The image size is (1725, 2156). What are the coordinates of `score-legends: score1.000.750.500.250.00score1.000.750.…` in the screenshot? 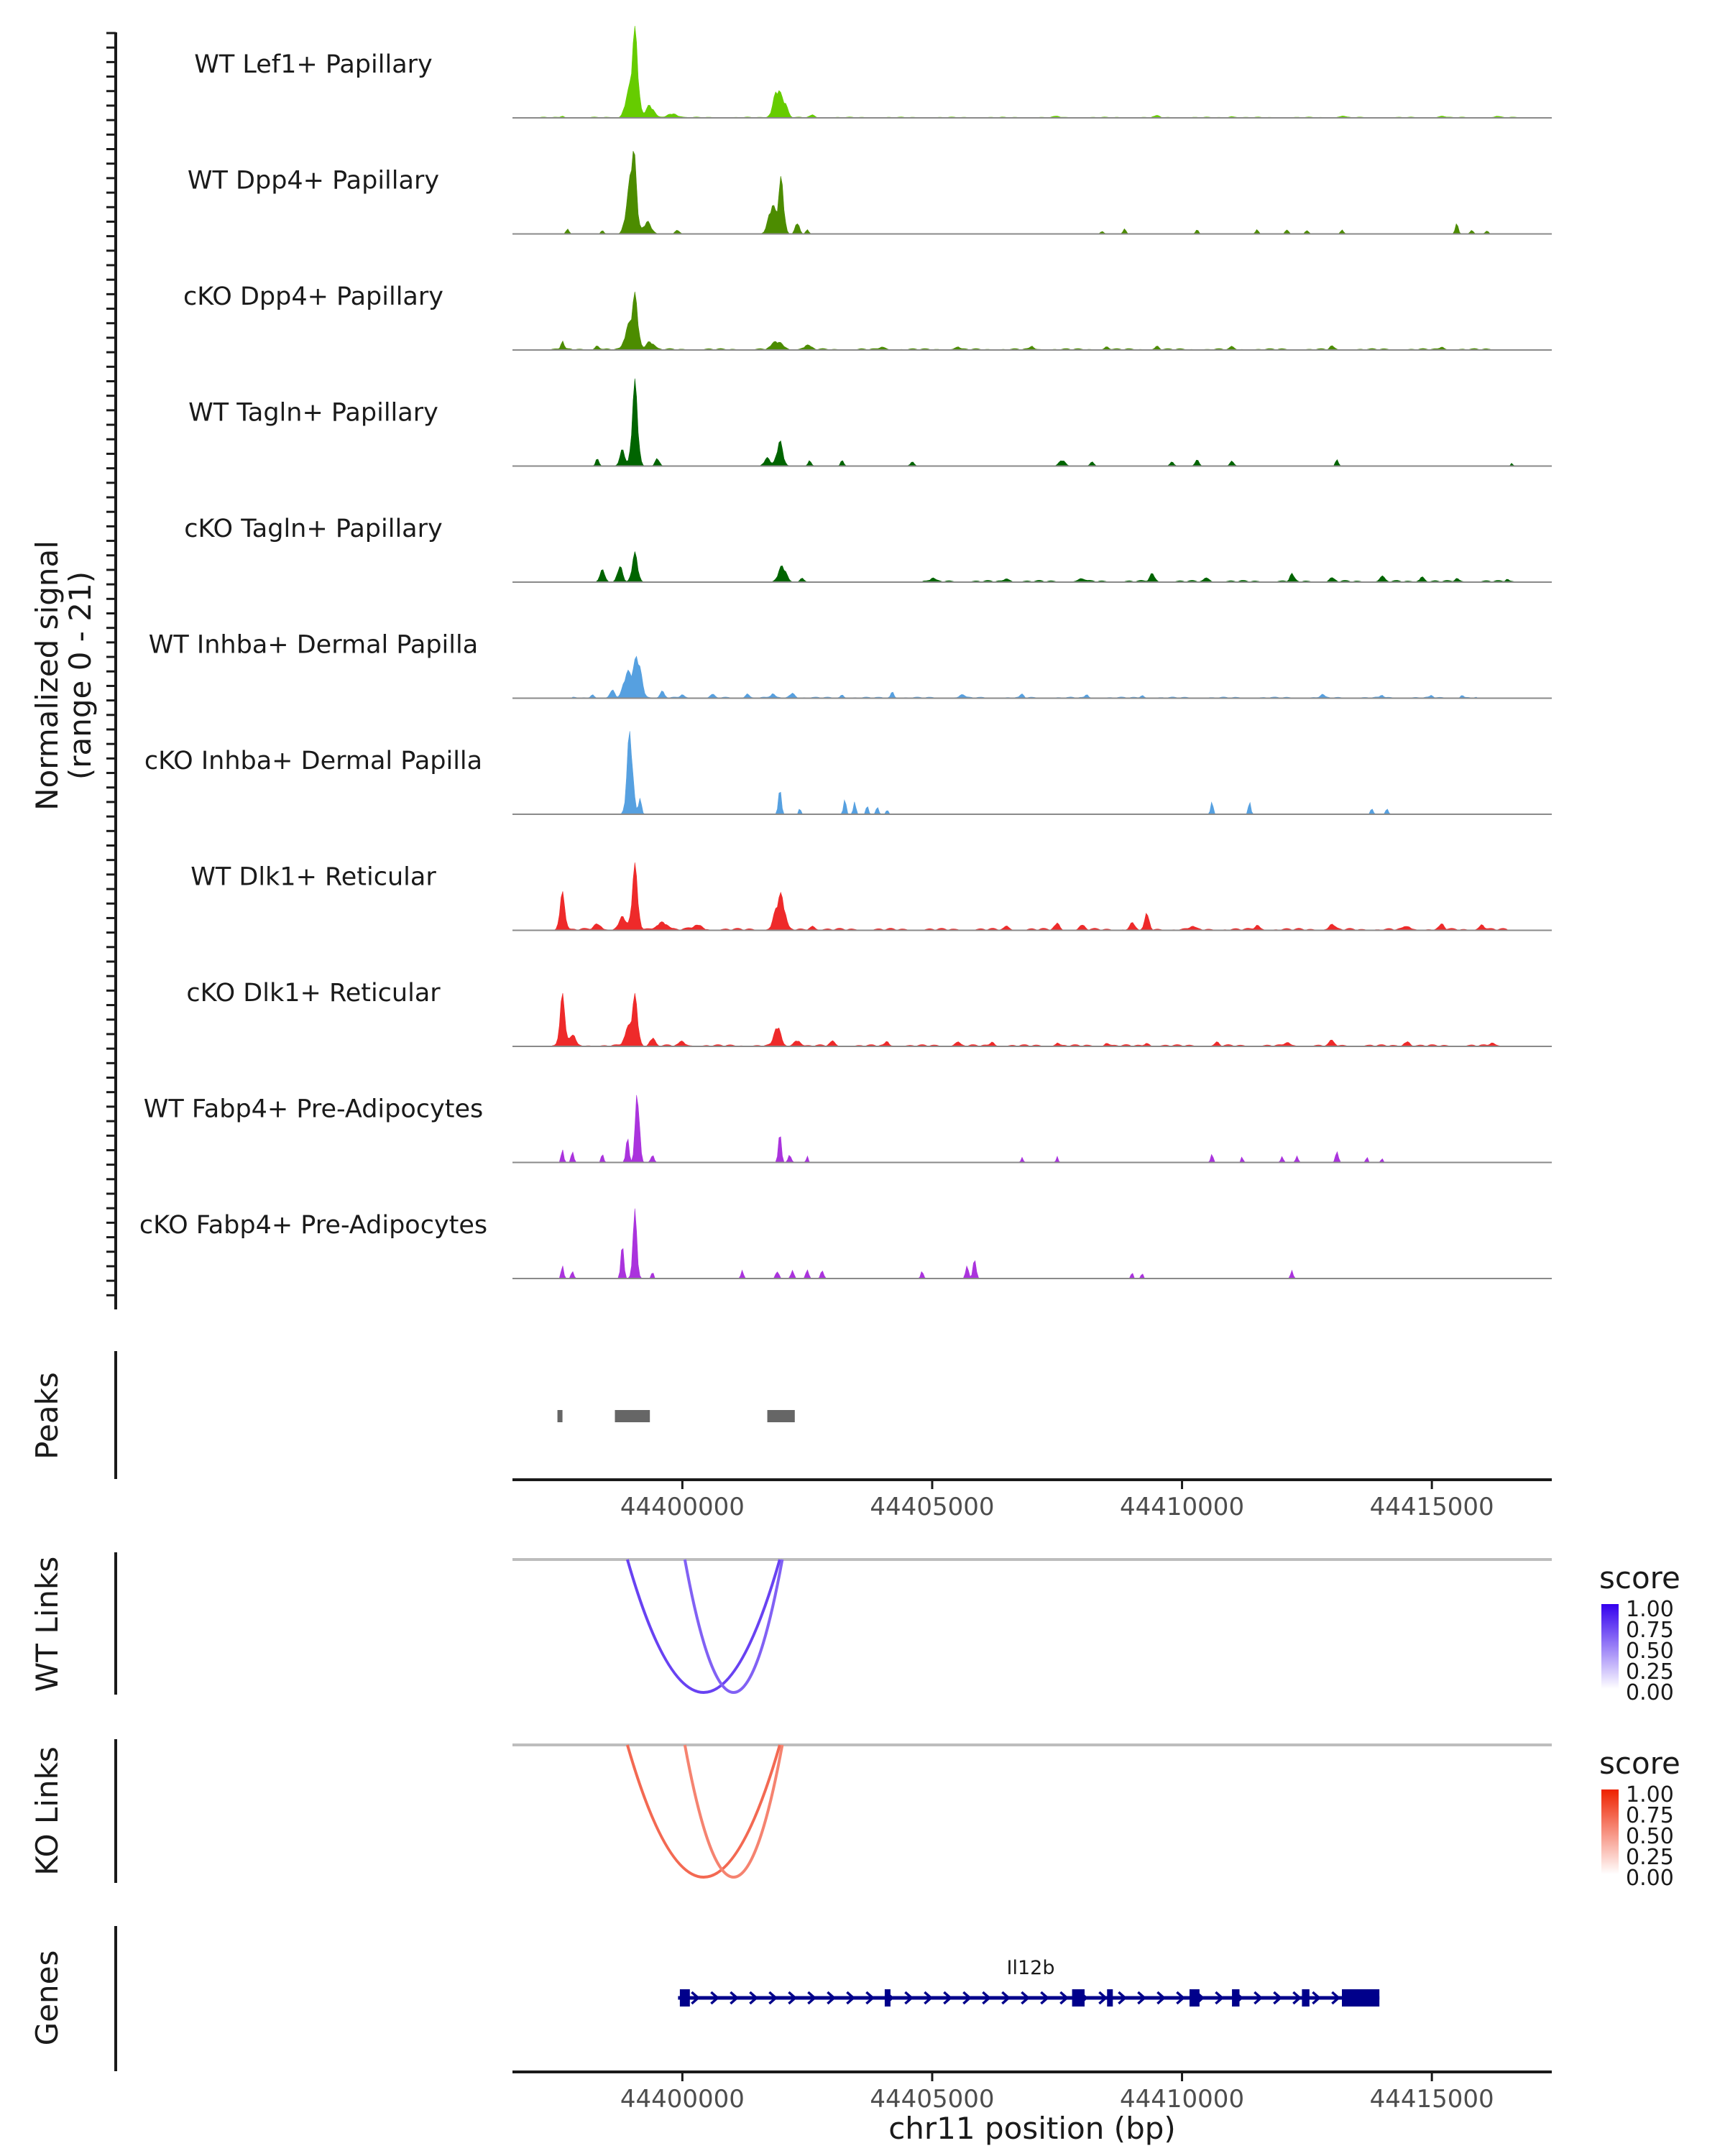 It's located at (1639, 1725).